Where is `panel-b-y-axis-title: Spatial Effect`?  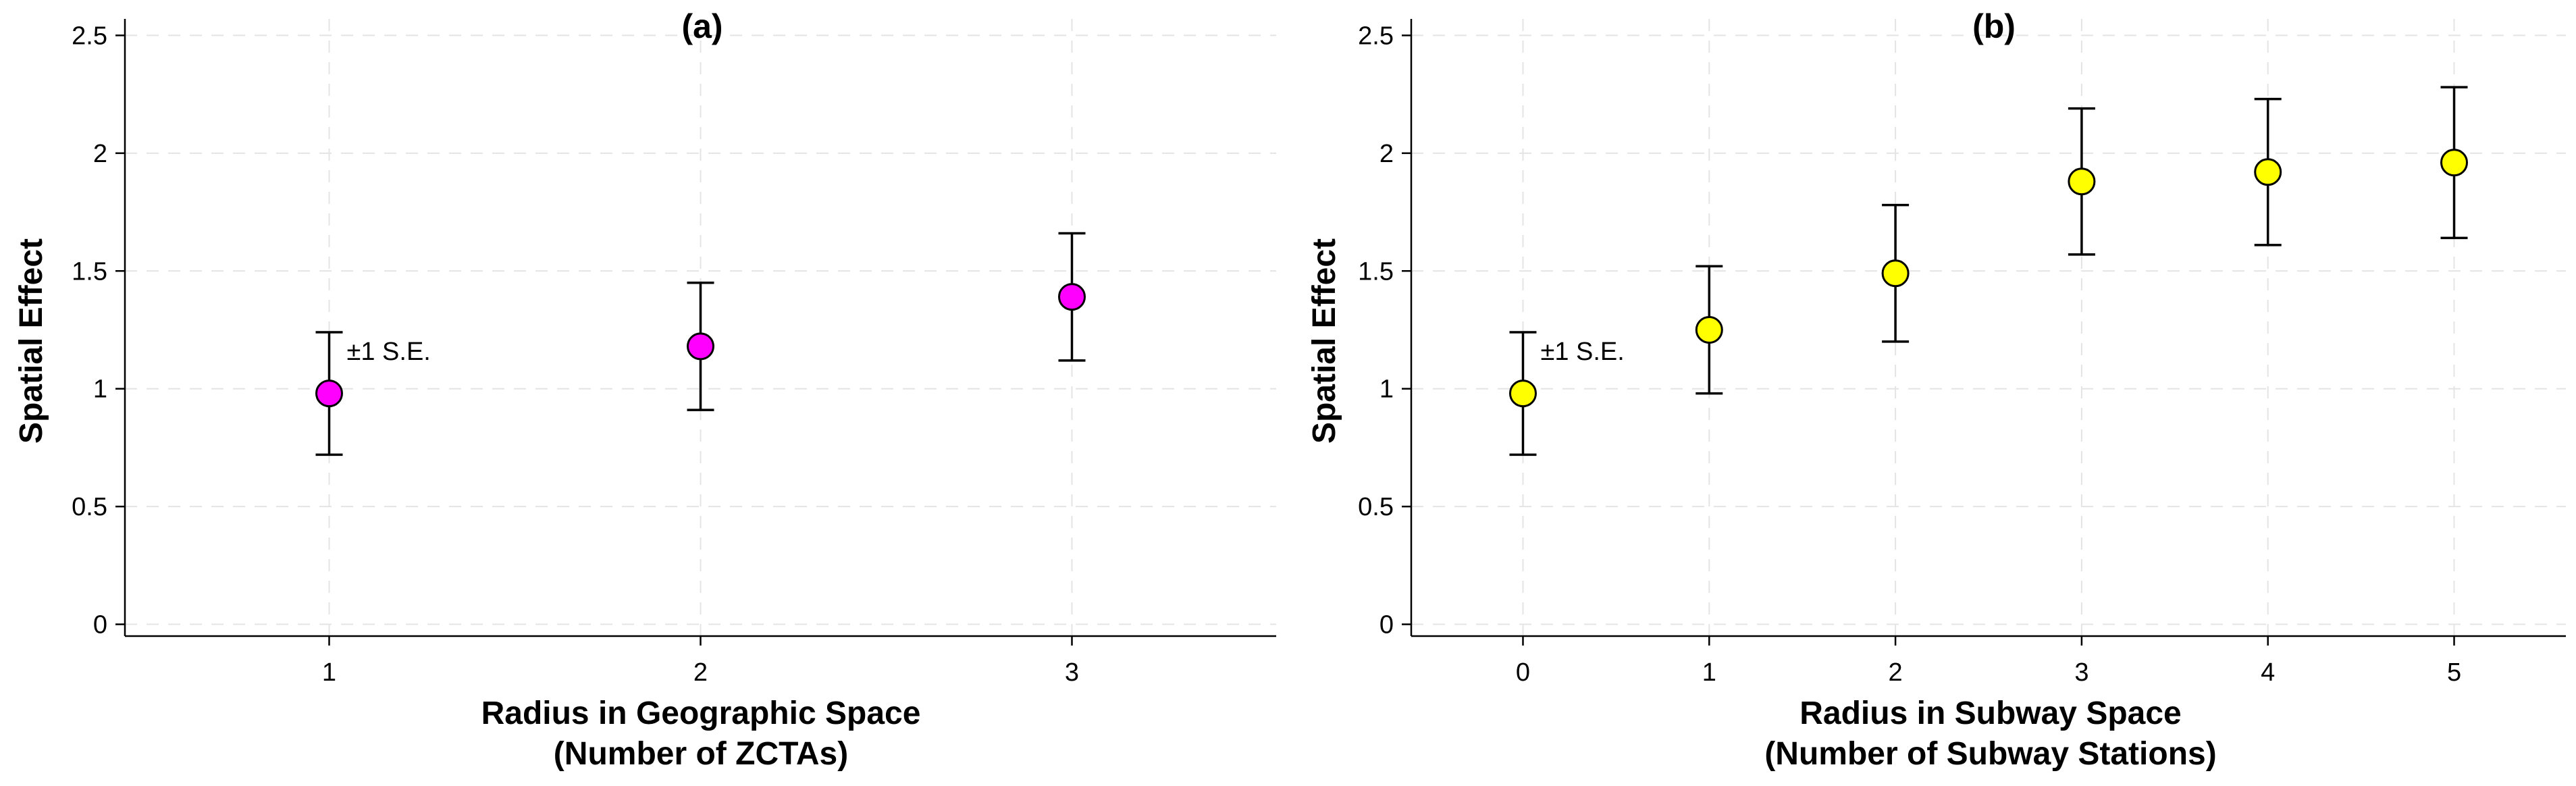
panel-b-y-axis-title: Spatial Effect is located at coordinates (1324, 341).